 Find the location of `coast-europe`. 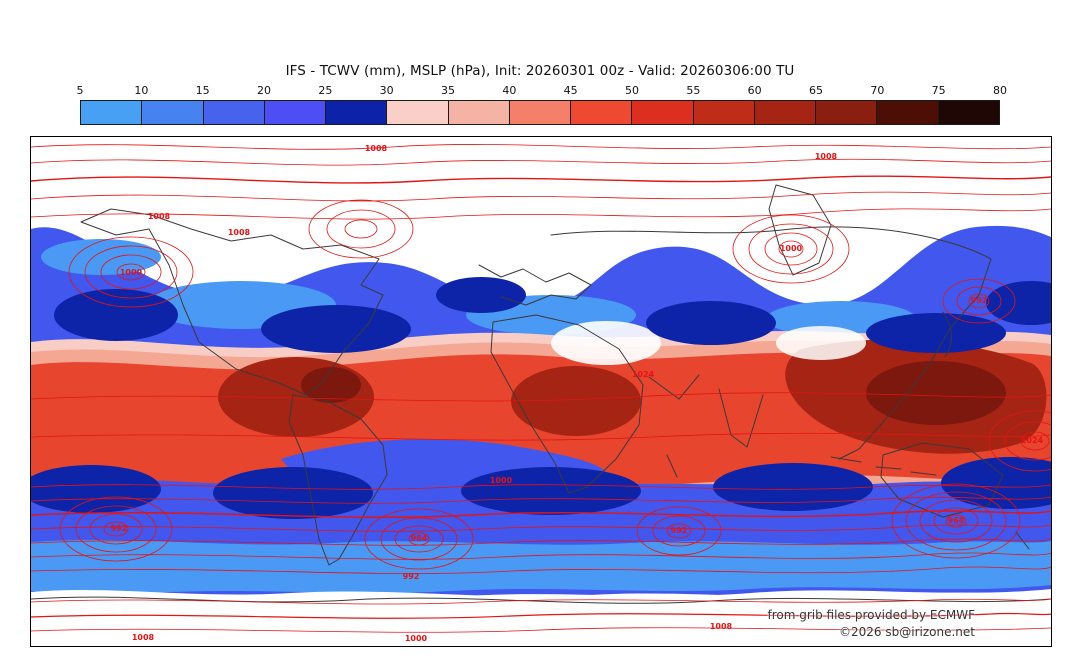

coast-europe is located at coordinates (535, 285).